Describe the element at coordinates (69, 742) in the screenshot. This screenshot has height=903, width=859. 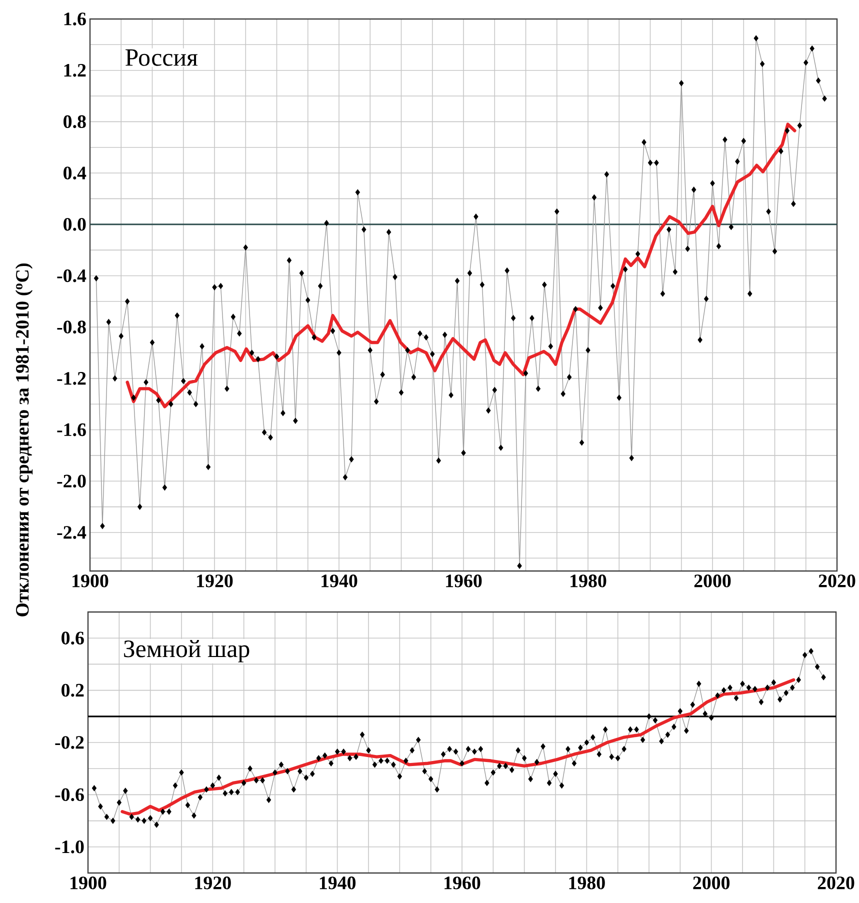
I see `y-tick-label: -0.2` at that location.